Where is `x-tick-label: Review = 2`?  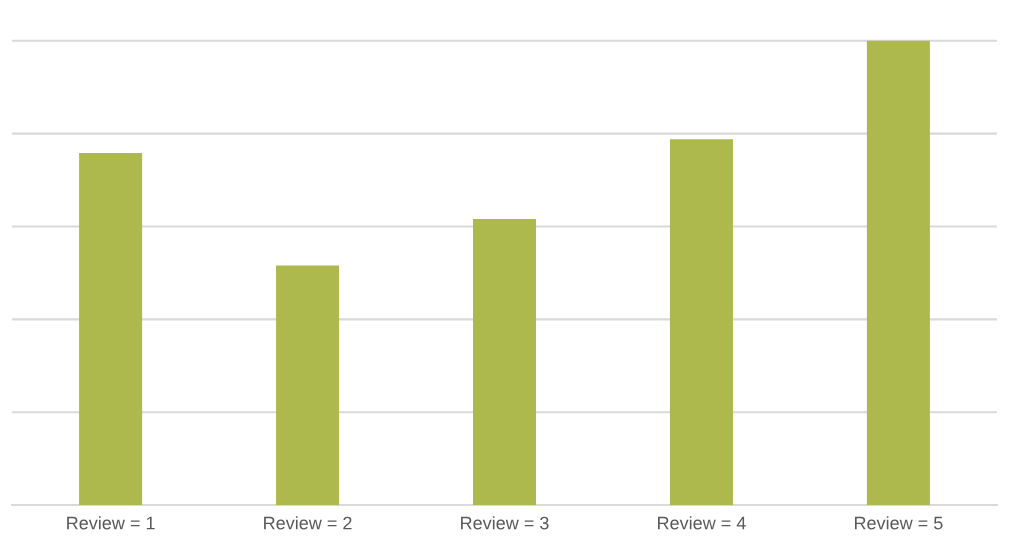
x-tick-label: Review = 2 is located at coordinates (308, 523).